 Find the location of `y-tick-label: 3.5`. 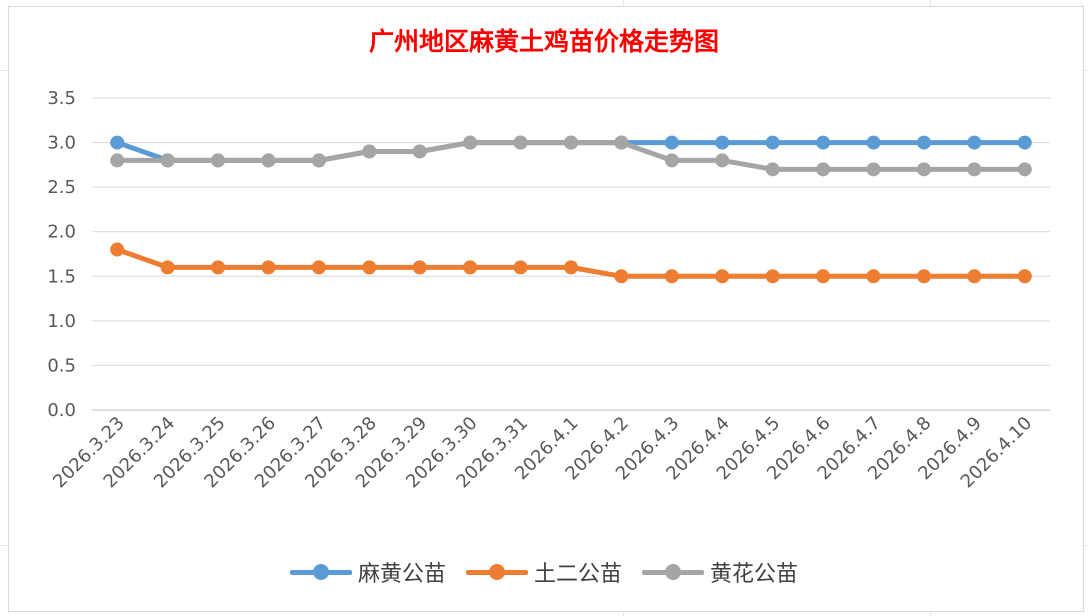

y-tick-label: 3.5 is located at coordinates (61, 98).